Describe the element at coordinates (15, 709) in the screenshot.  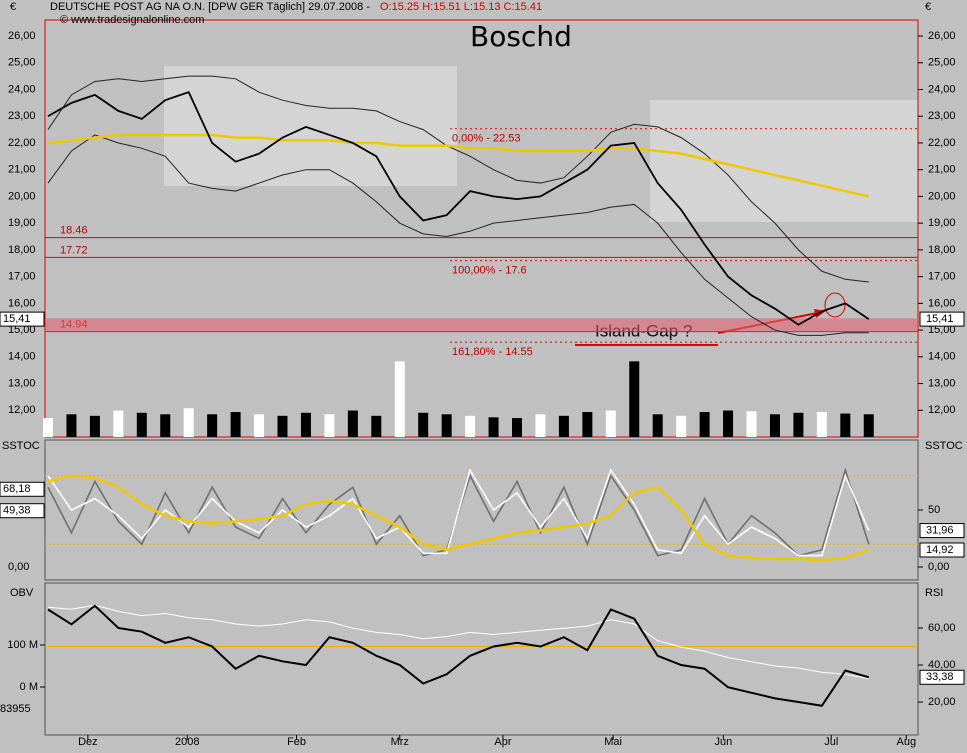
I see `obv-tag: 83955` at that location.